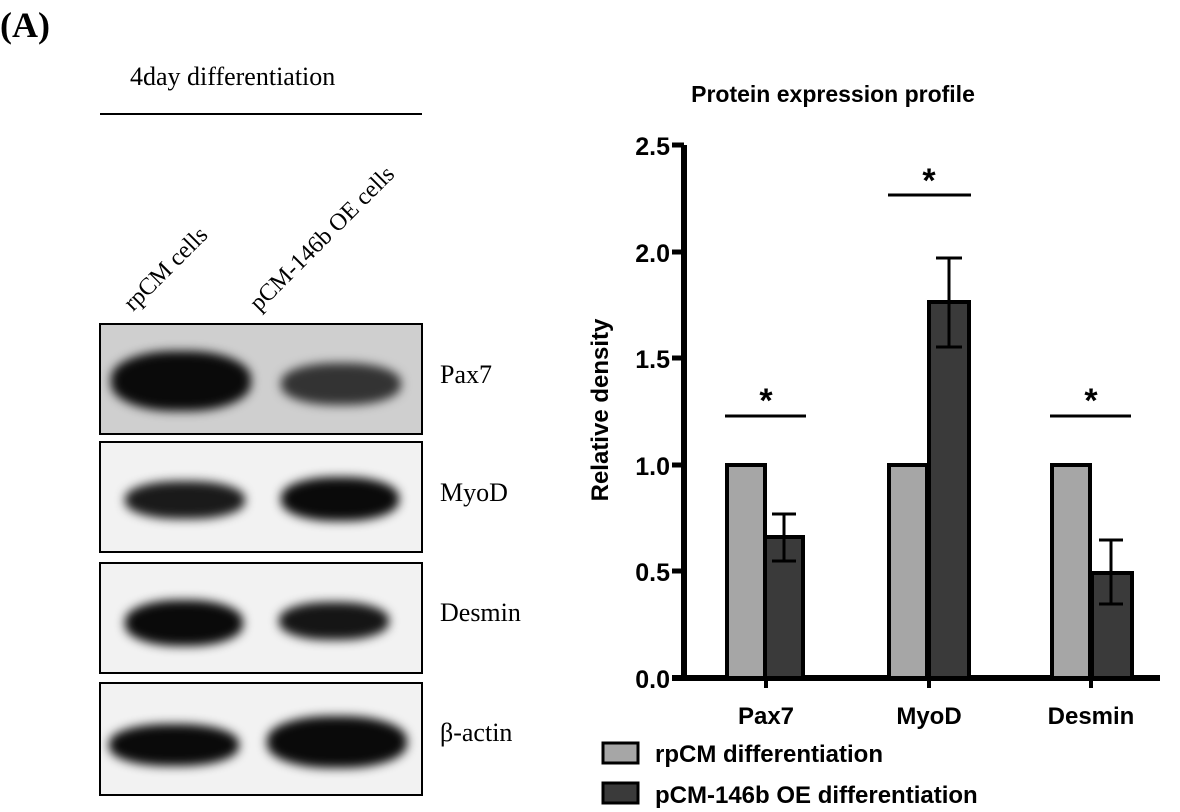 The height and width of the screenshot is (812, 1180). What do you see at coordinates (833, 94) in the screenshot?
I see `chart-title: Protein expression profile` at bounding box center [833, 94].